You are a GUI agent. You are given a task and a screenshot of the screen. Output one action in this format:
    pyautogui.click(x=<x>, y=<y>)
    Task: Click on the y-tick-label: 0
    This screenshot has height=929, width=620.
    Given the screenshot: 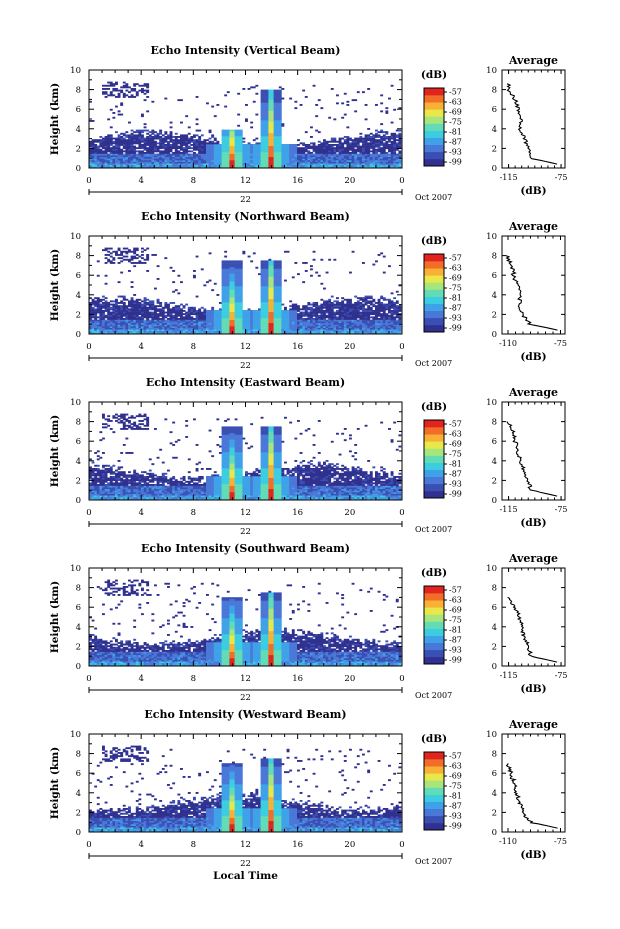 What is the action you would take?
    pyautogui.click(x=78, y=169)
    